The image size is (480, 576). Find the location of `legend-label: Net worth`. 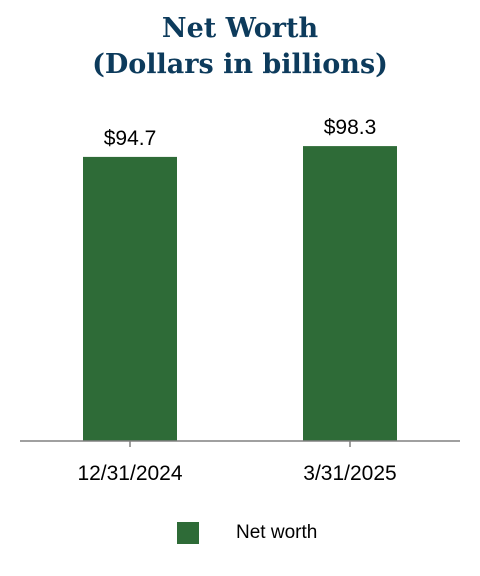

legend-label: Net worth is located at coordinates (277, 532).